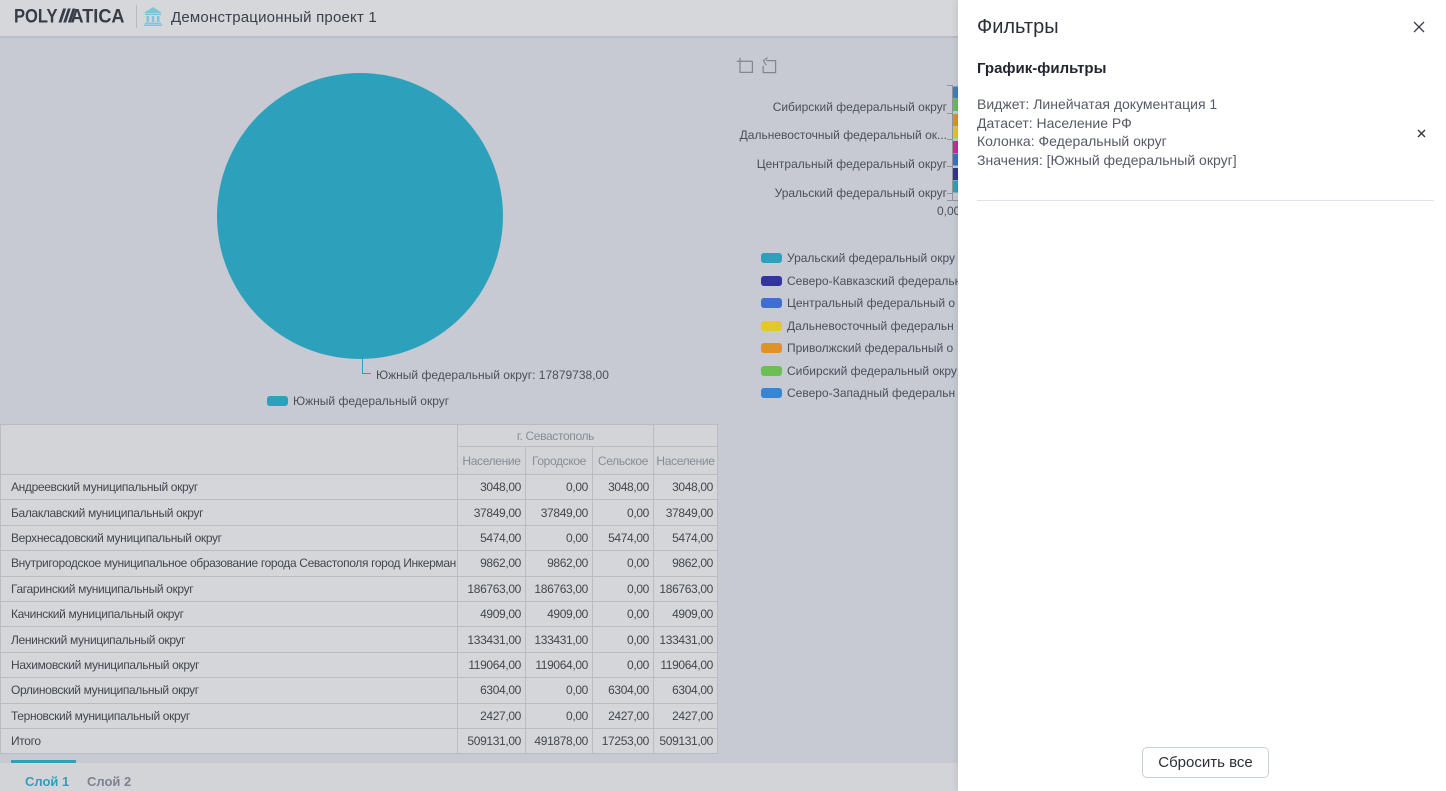 This screenshot has width=1446, height=791. Describe the element at coordinates (98, 17) in the screenshot. I see `svg-text: ATICA` at that location.